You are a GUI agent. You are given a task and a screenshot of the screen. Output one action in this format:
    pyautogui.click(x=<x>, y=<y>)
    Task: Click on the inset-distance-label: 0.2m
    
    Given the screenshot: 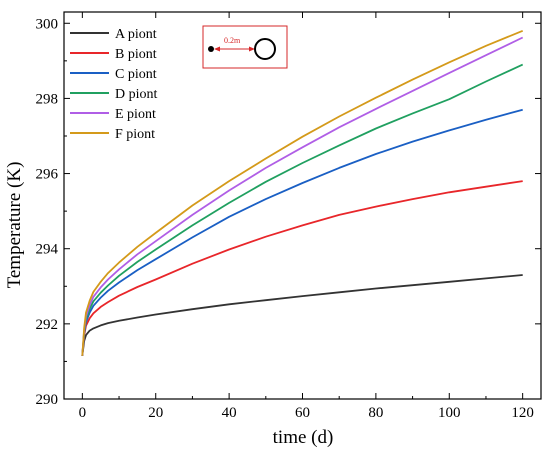 What is the action you would take?
    pyautogui.click(x=232, y=40)
    